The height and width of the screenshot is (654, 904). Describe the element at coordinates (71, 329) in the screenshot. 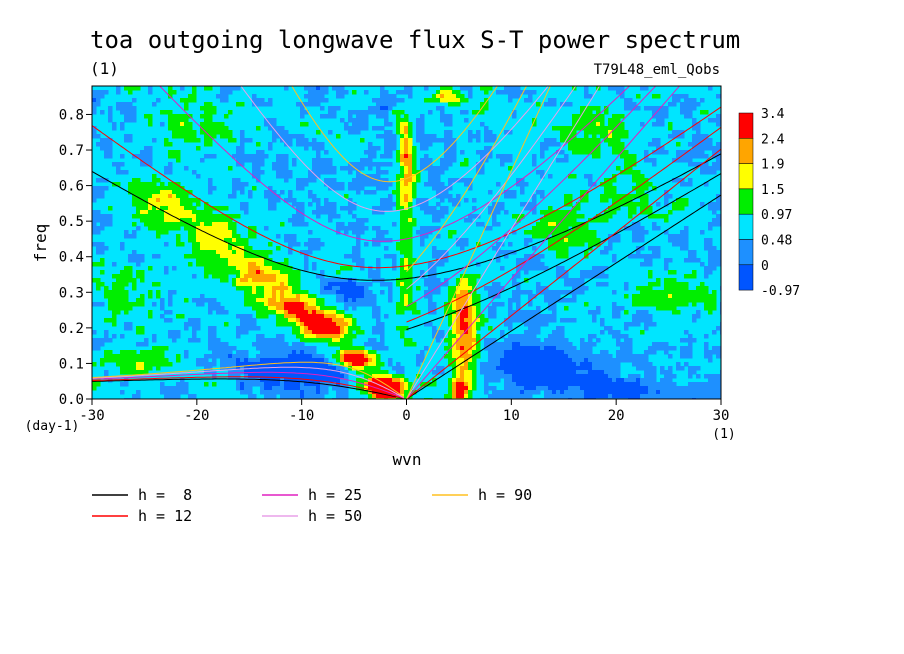

I see `y-tick-label: 0.2` at that location.